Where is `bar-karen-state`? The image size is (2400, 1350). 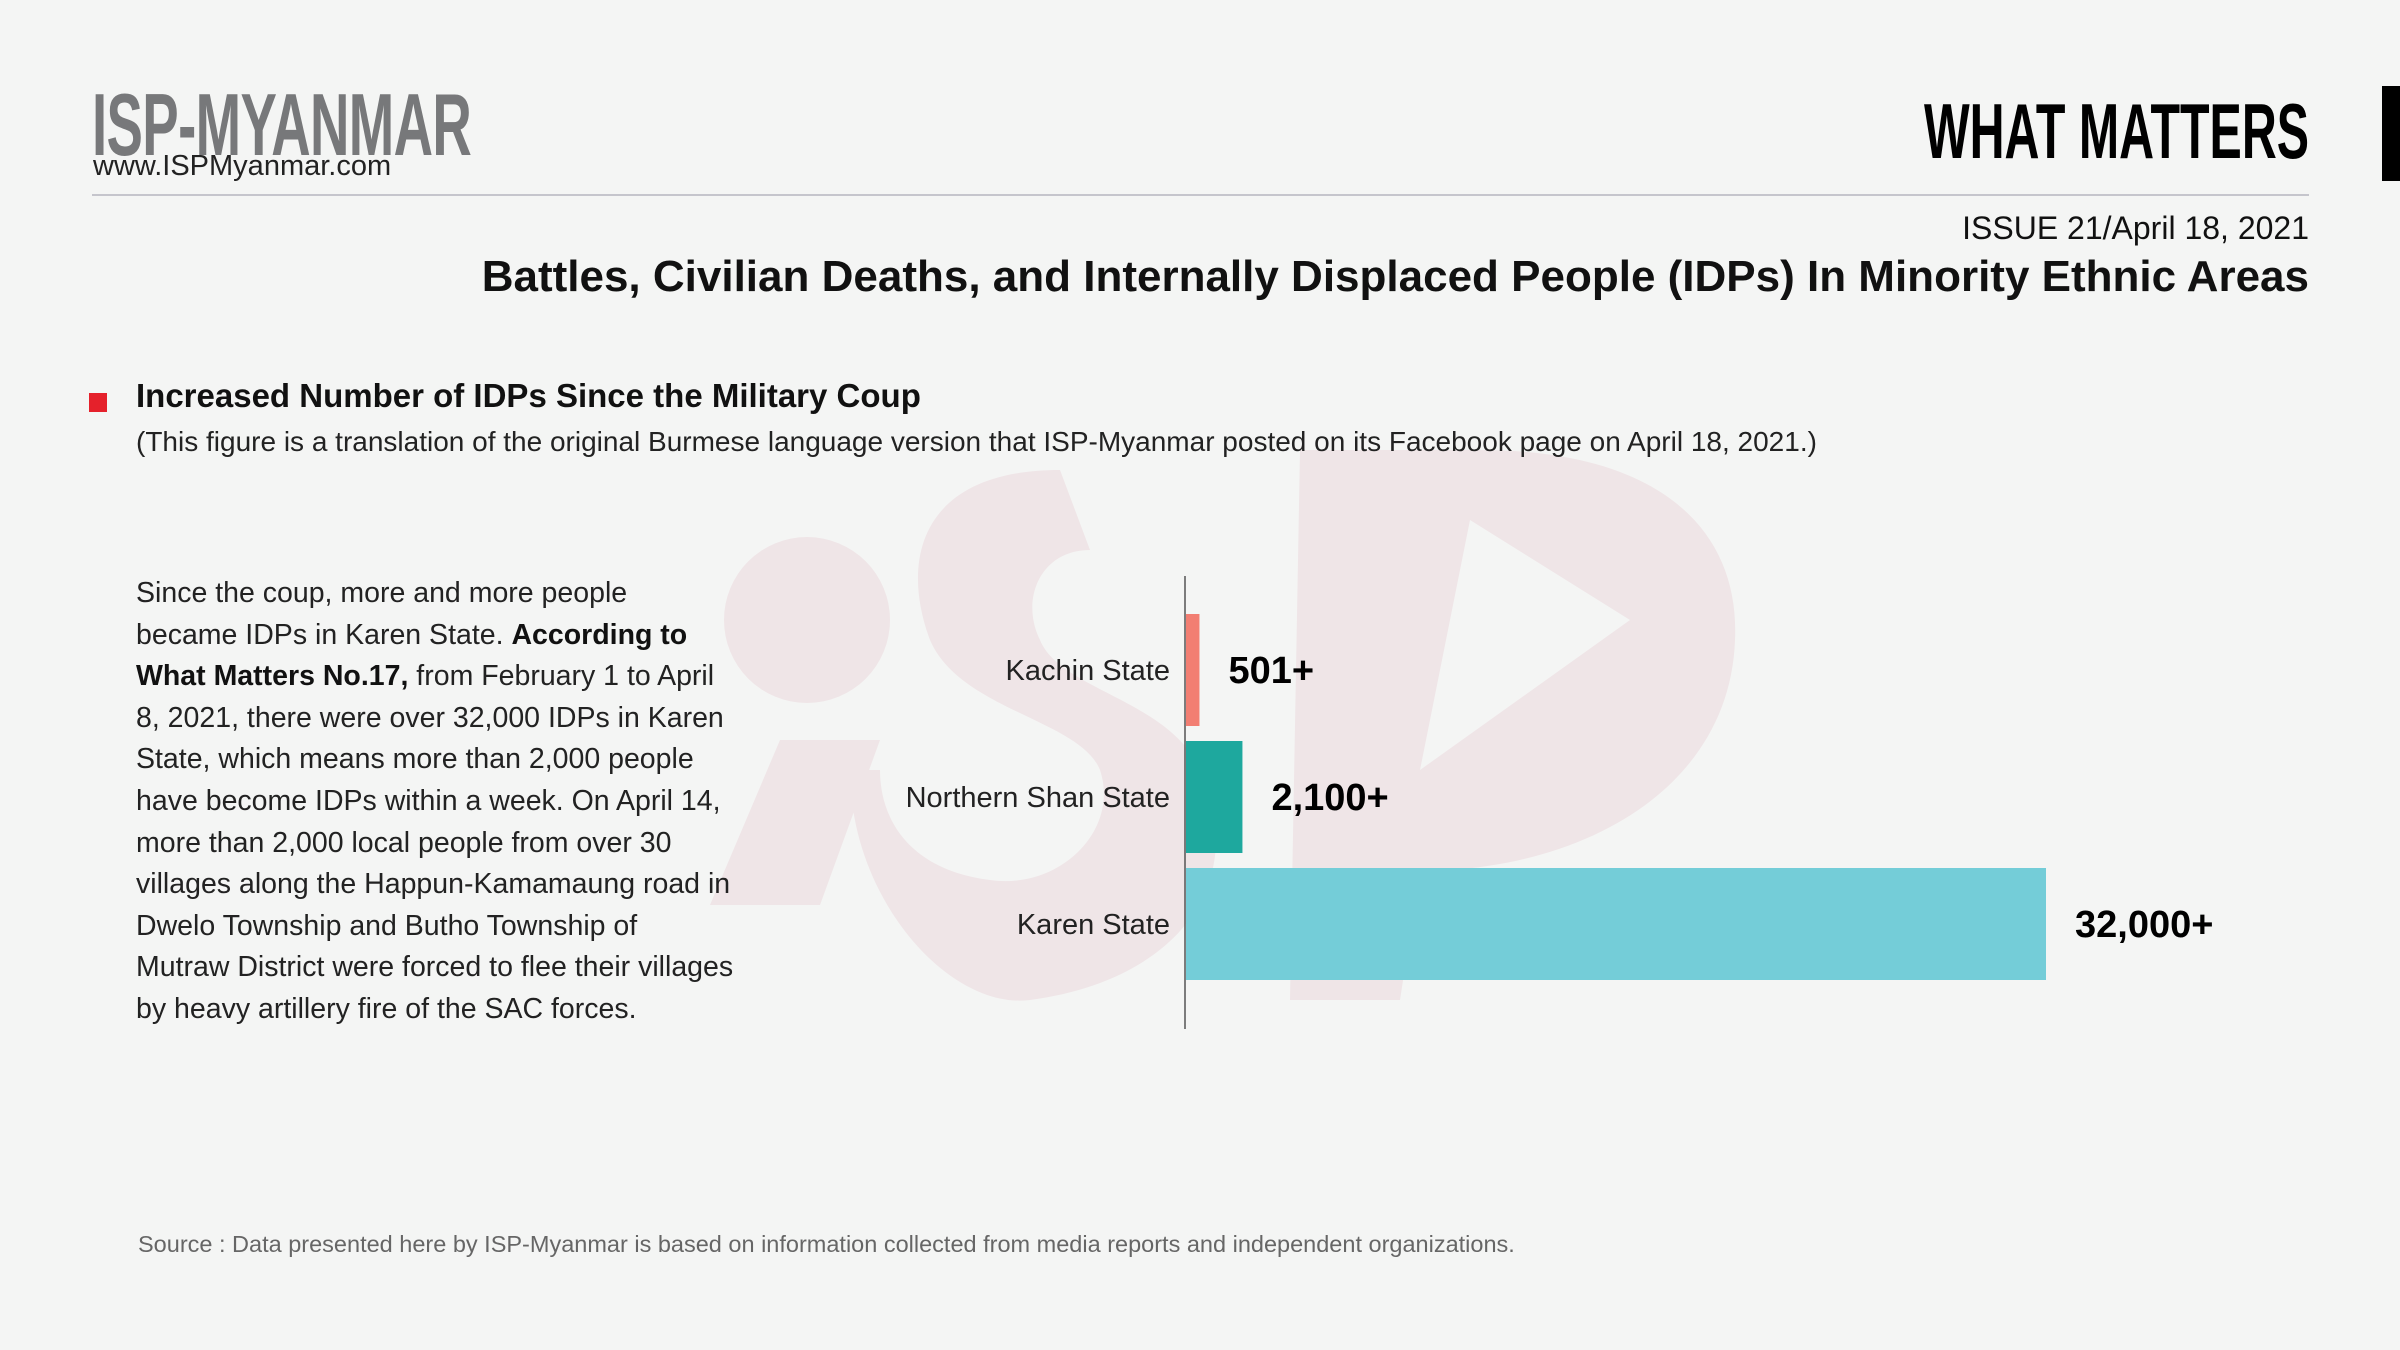
bar-karen-state is located at coordinates (1616, 924).